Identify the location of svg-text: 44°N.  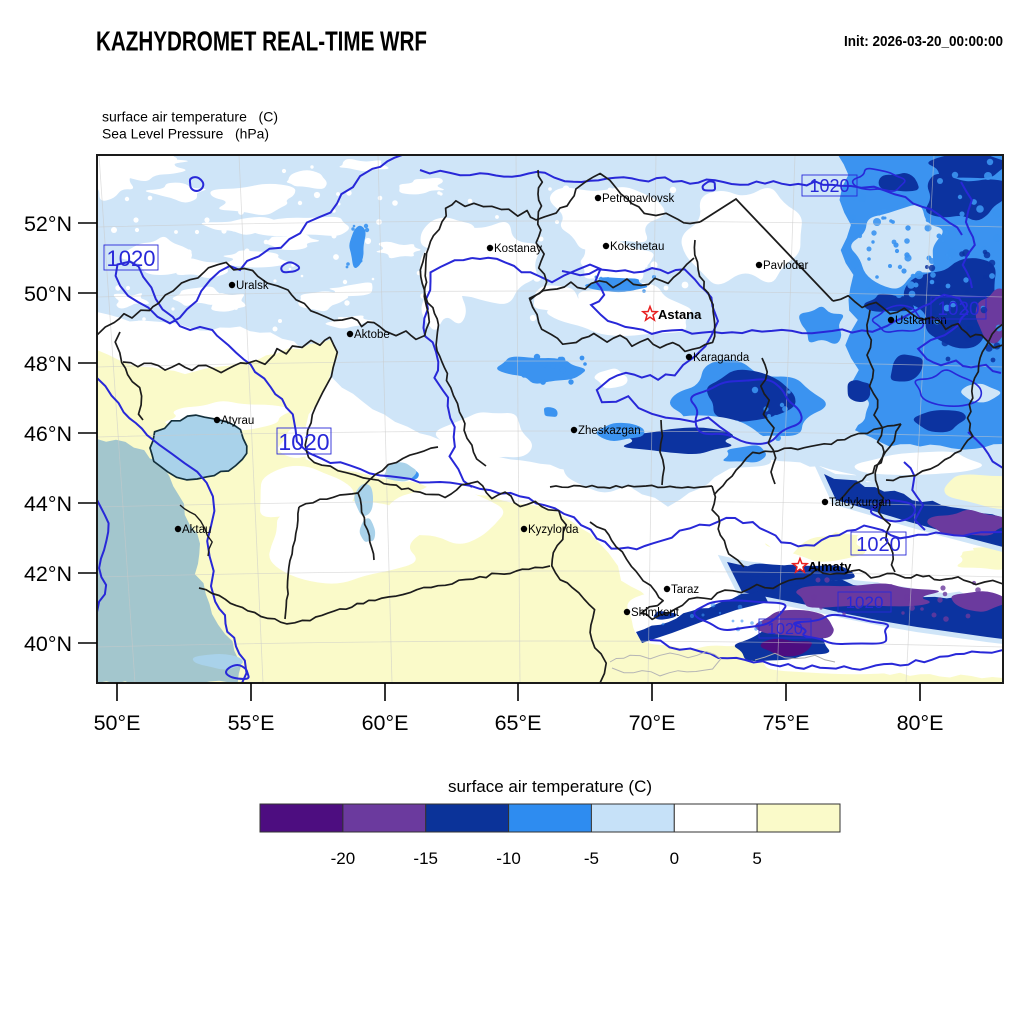
(48, 504).